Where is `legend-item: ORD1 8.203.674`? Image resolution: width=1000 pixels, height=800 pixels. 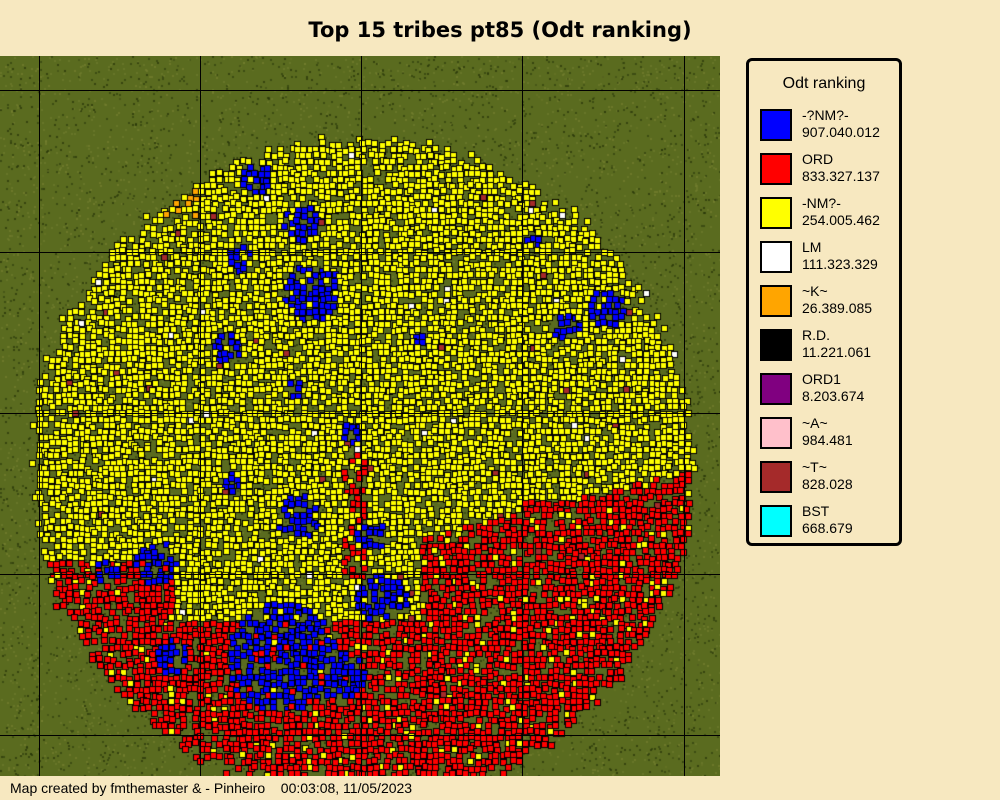 legend-item: ORD1 8.203.674 is located at coordinates (828, 389).